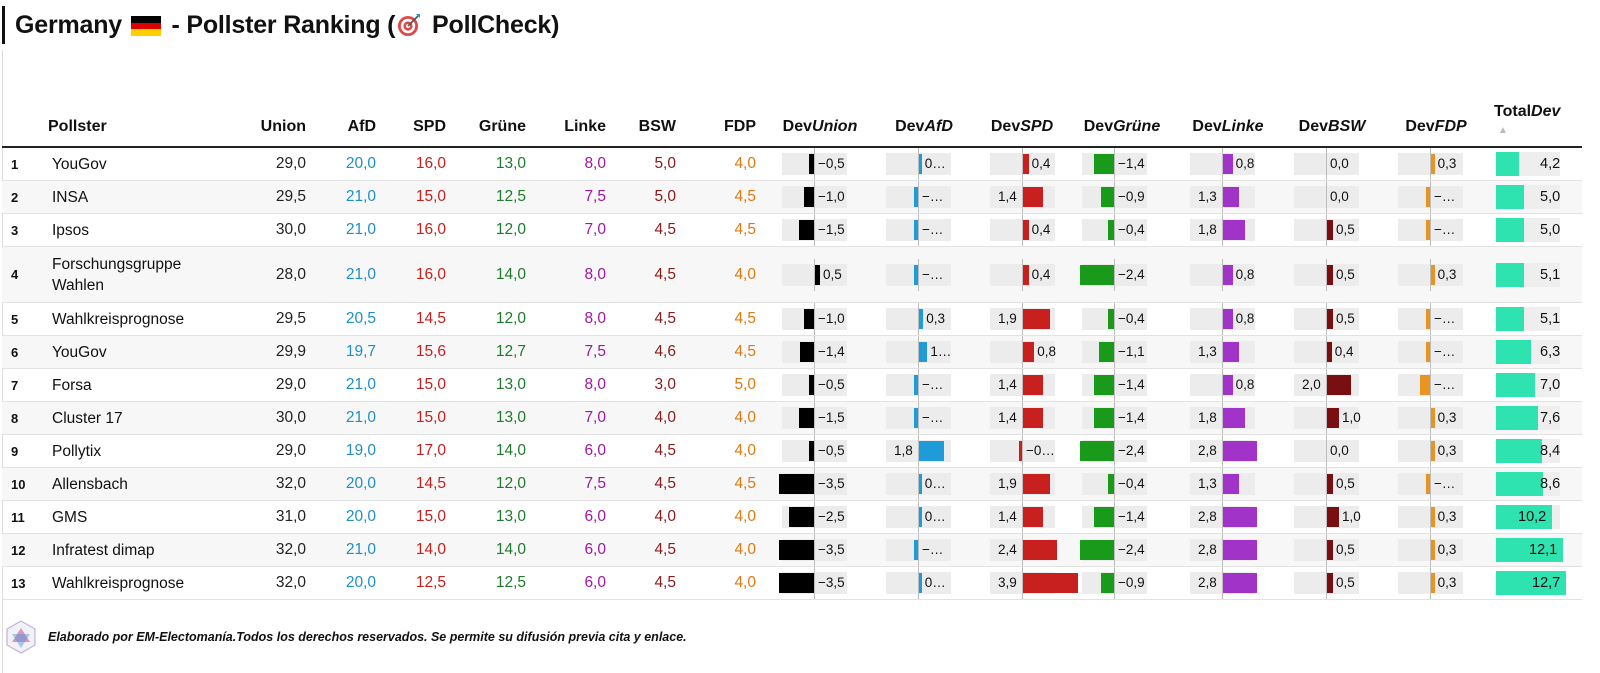 Image resolution: width=1600 pixels, height=673 pixels. I want to click on title-text-brand: PollCheck), so click(492, 25).